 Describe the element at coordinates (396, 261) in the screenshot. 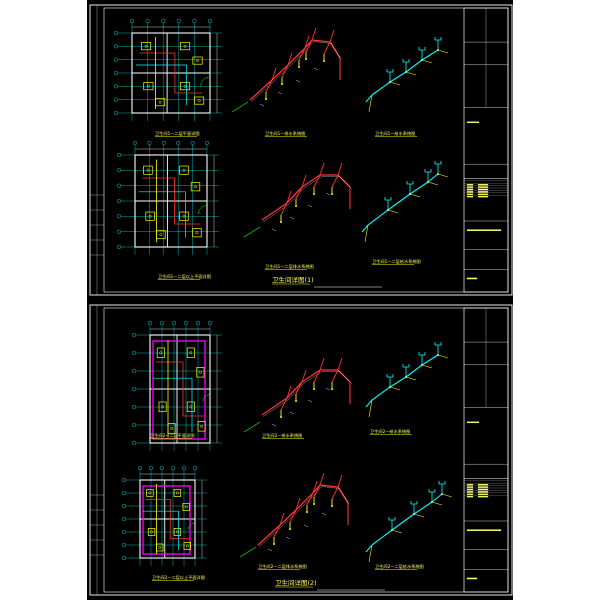

I see `view-caption: 卫生间1—二层给水系统图` at that location.